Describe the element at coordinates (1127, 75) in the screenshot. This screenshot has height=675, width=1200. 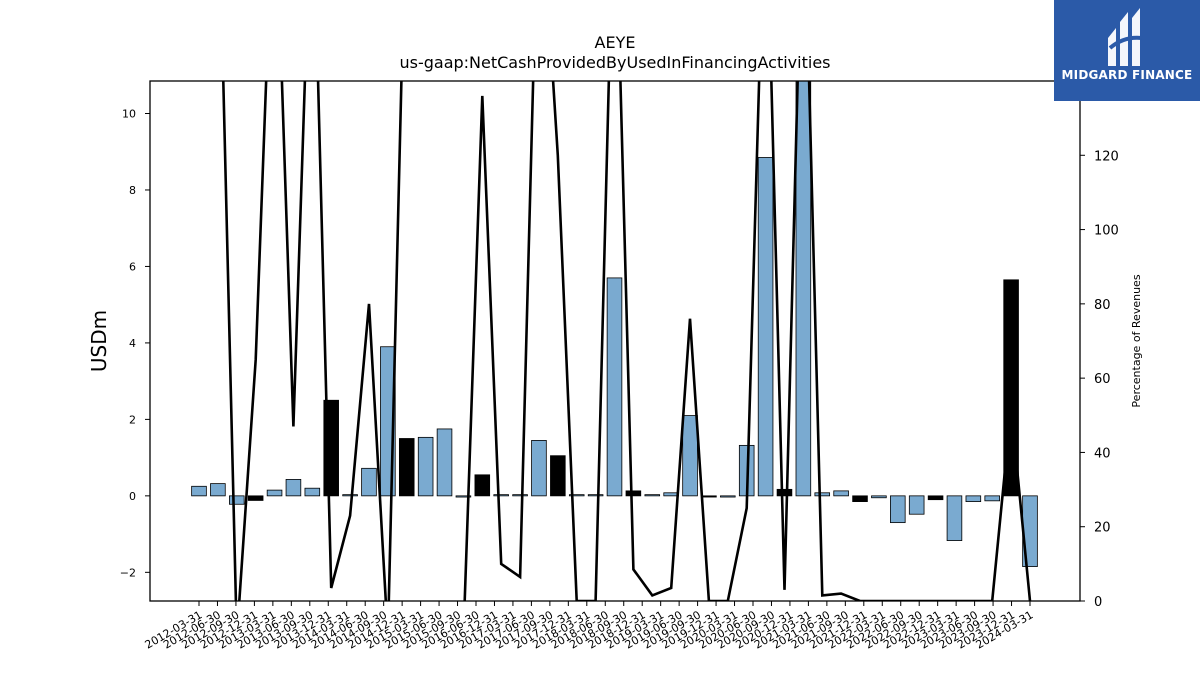
I see `logo-text: MIDGARD FINANCE` at that location.